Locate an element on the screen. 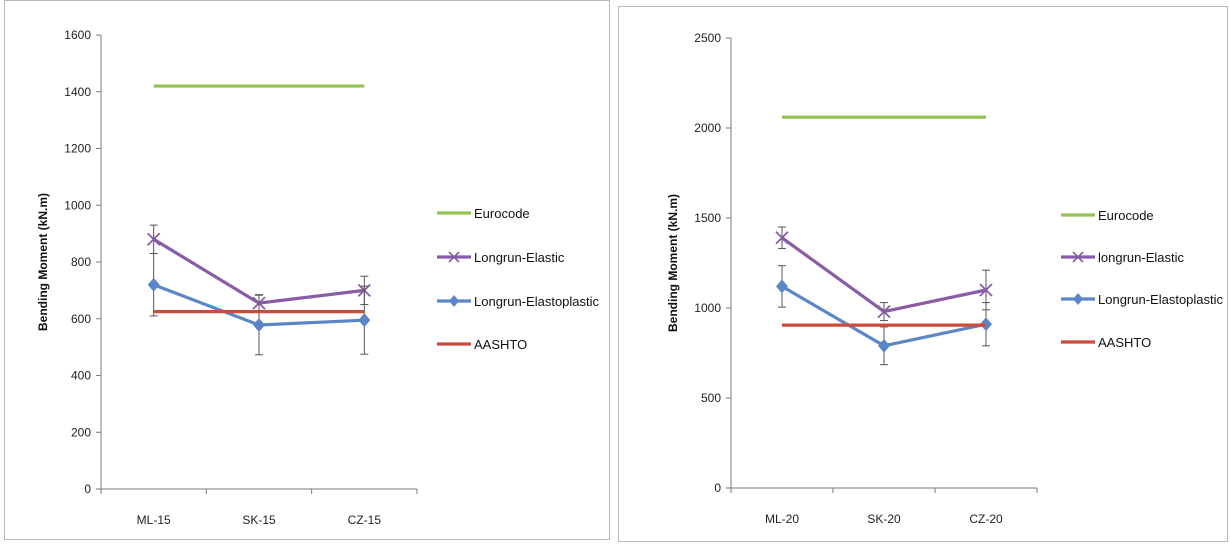  y-tick-label: 800 is located at coordinates (81, 262).